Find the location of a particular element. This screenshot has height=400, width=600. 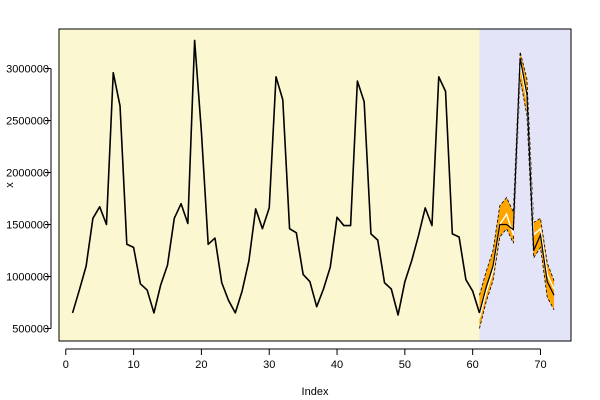

x-tick-label: 20 is located at coordinates (201, 365).